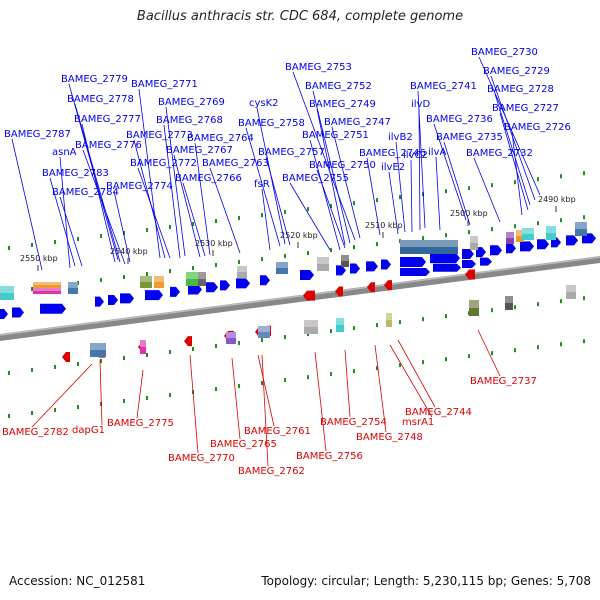 The height and width of the screenshot is (600, 600). What do you see at coordinates (400, 137) in the screenshot?
I see `forward-gene-label: ilvB2` at bounding box center [400, 137].